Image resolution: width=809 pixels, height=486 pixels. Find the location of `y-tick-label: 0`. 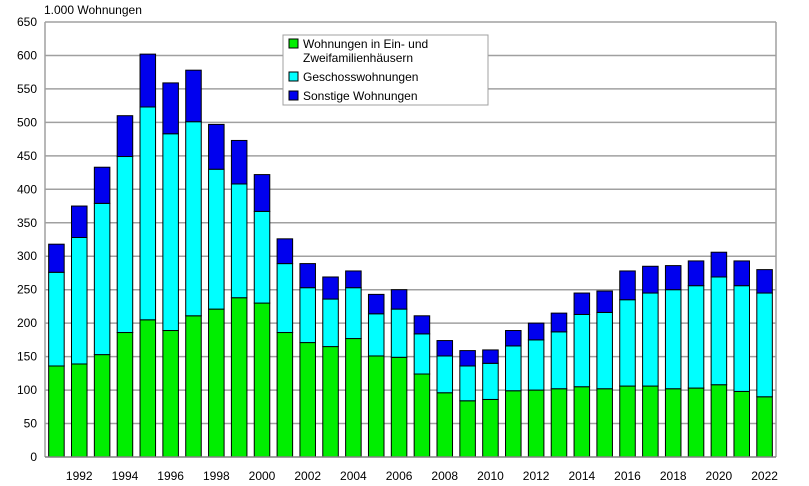

y-tick-label: 0 is located at coordinates (33, 457).